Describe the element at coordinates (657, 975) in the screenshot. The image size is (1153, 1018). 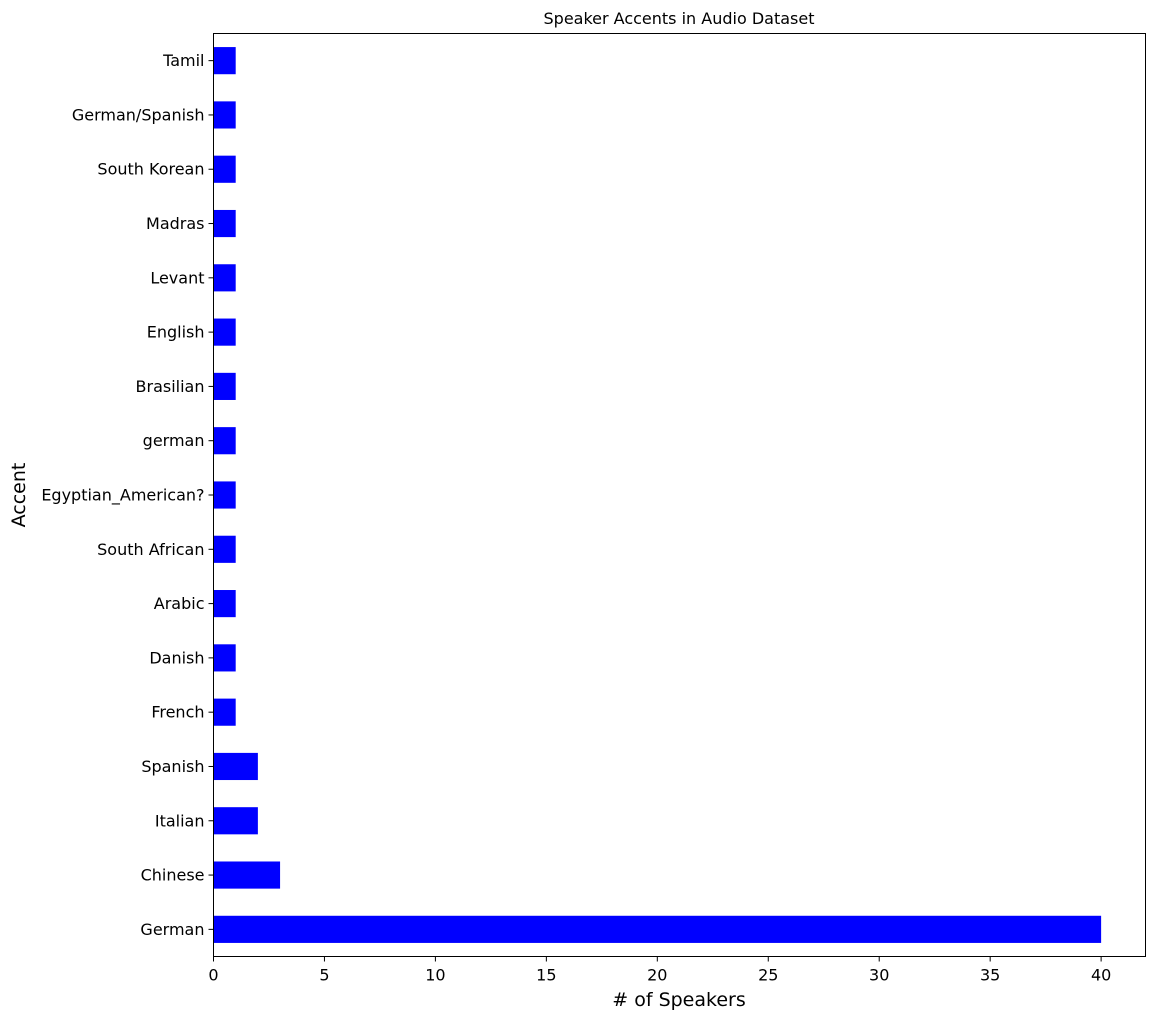
I see `x-tick-label: 20` at that location.